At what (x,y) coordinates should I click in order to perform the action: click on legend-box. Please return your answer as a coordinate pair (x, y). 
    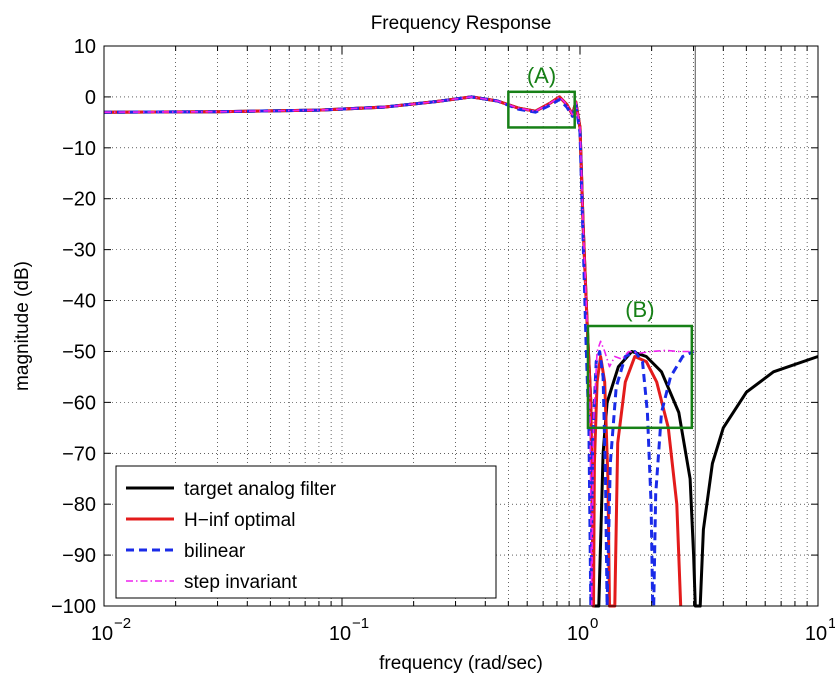
    Looking at the image, I should click on (306, 532).